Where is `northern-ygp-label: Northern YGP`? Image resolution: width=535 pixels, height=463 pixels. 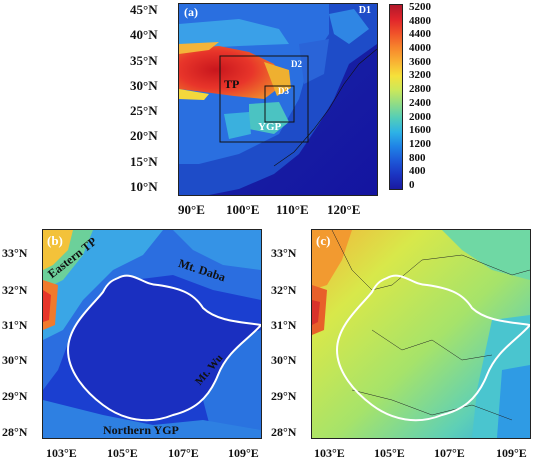
northern-ygp-label: Northern YGP is located at coordinates (141, 430).